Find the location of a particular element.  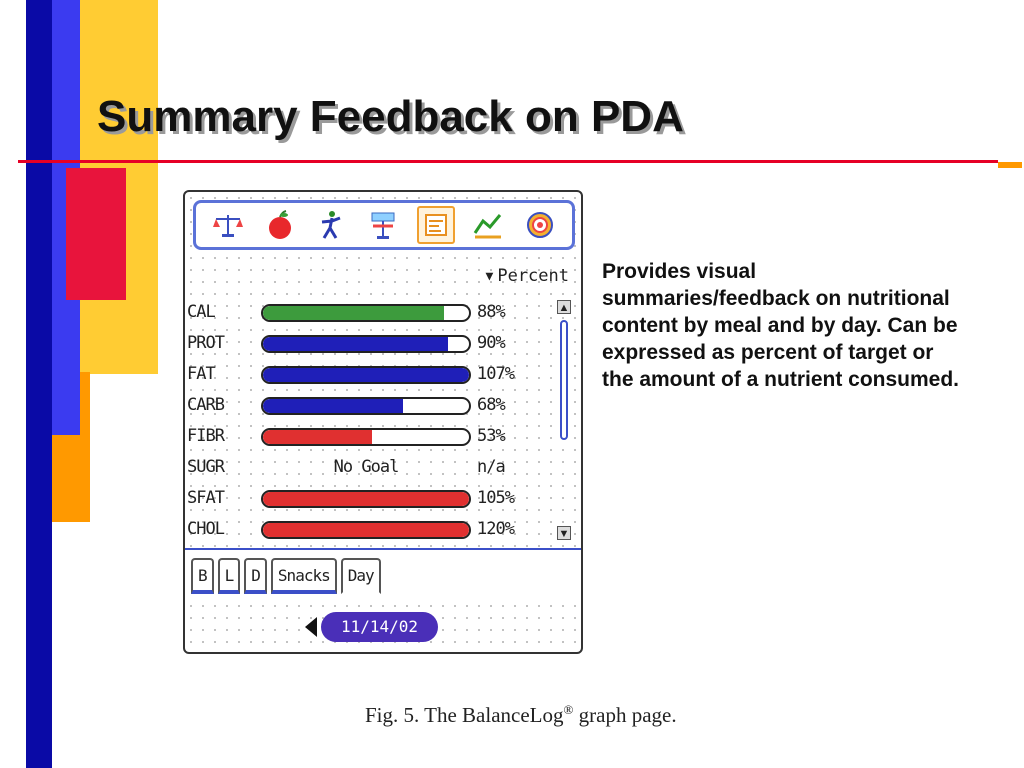

registered-mark: ® is located at coordinates (568, 709).